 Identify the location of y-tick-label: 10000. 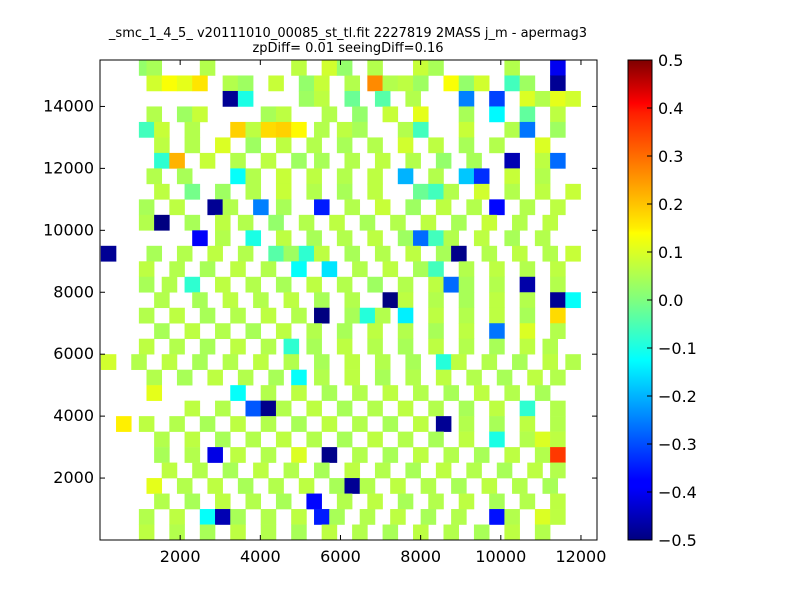
(68, 229).